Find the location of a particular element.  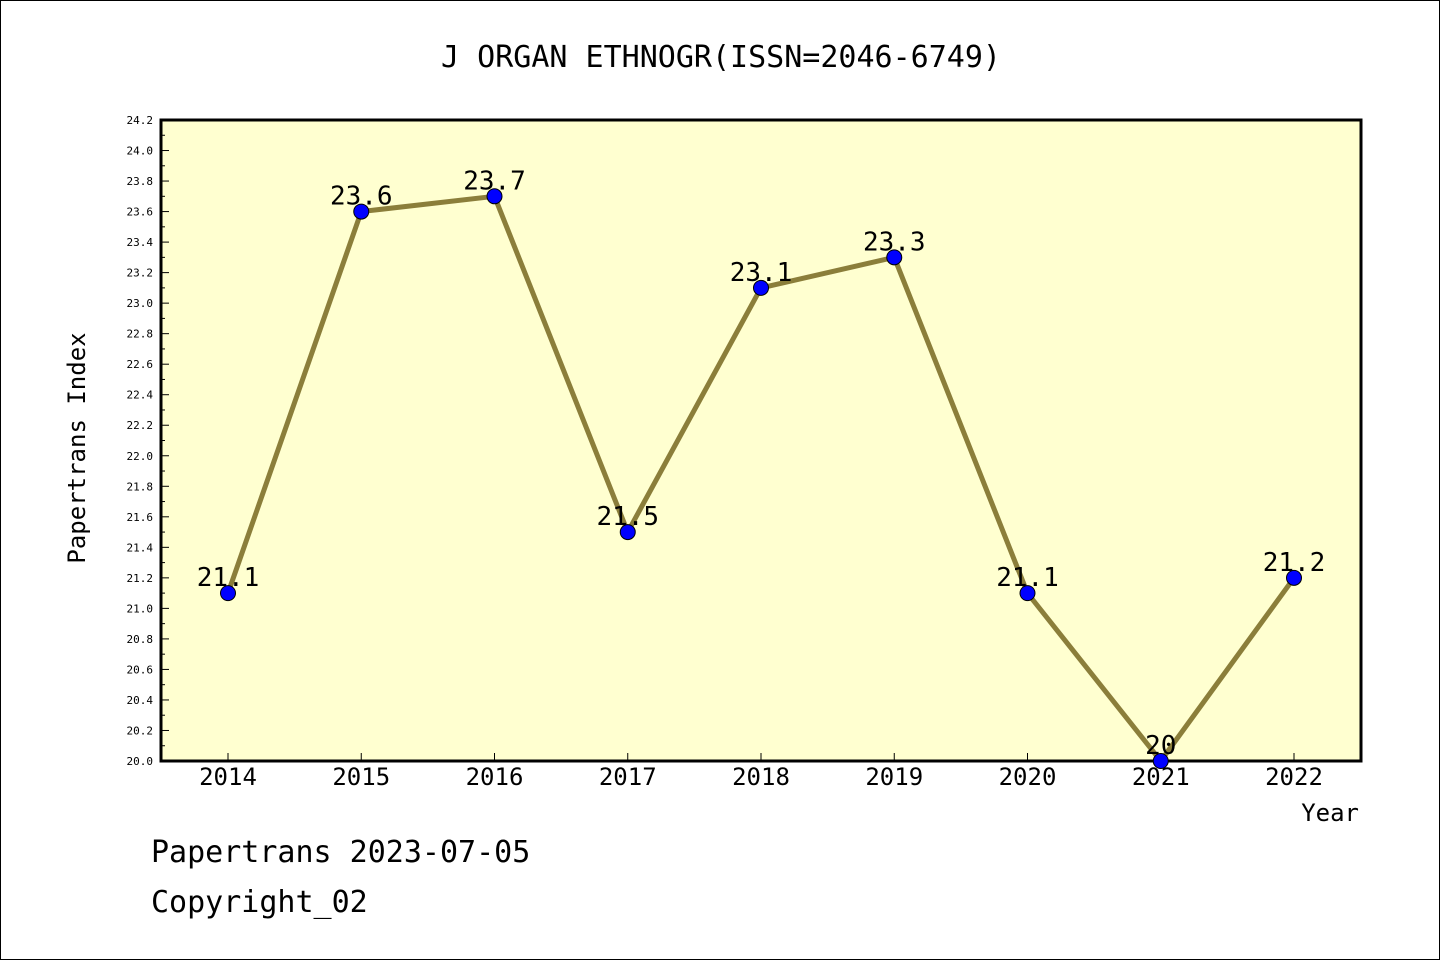

x-tick-label: 2022 is located at coordinates (1294, 777).